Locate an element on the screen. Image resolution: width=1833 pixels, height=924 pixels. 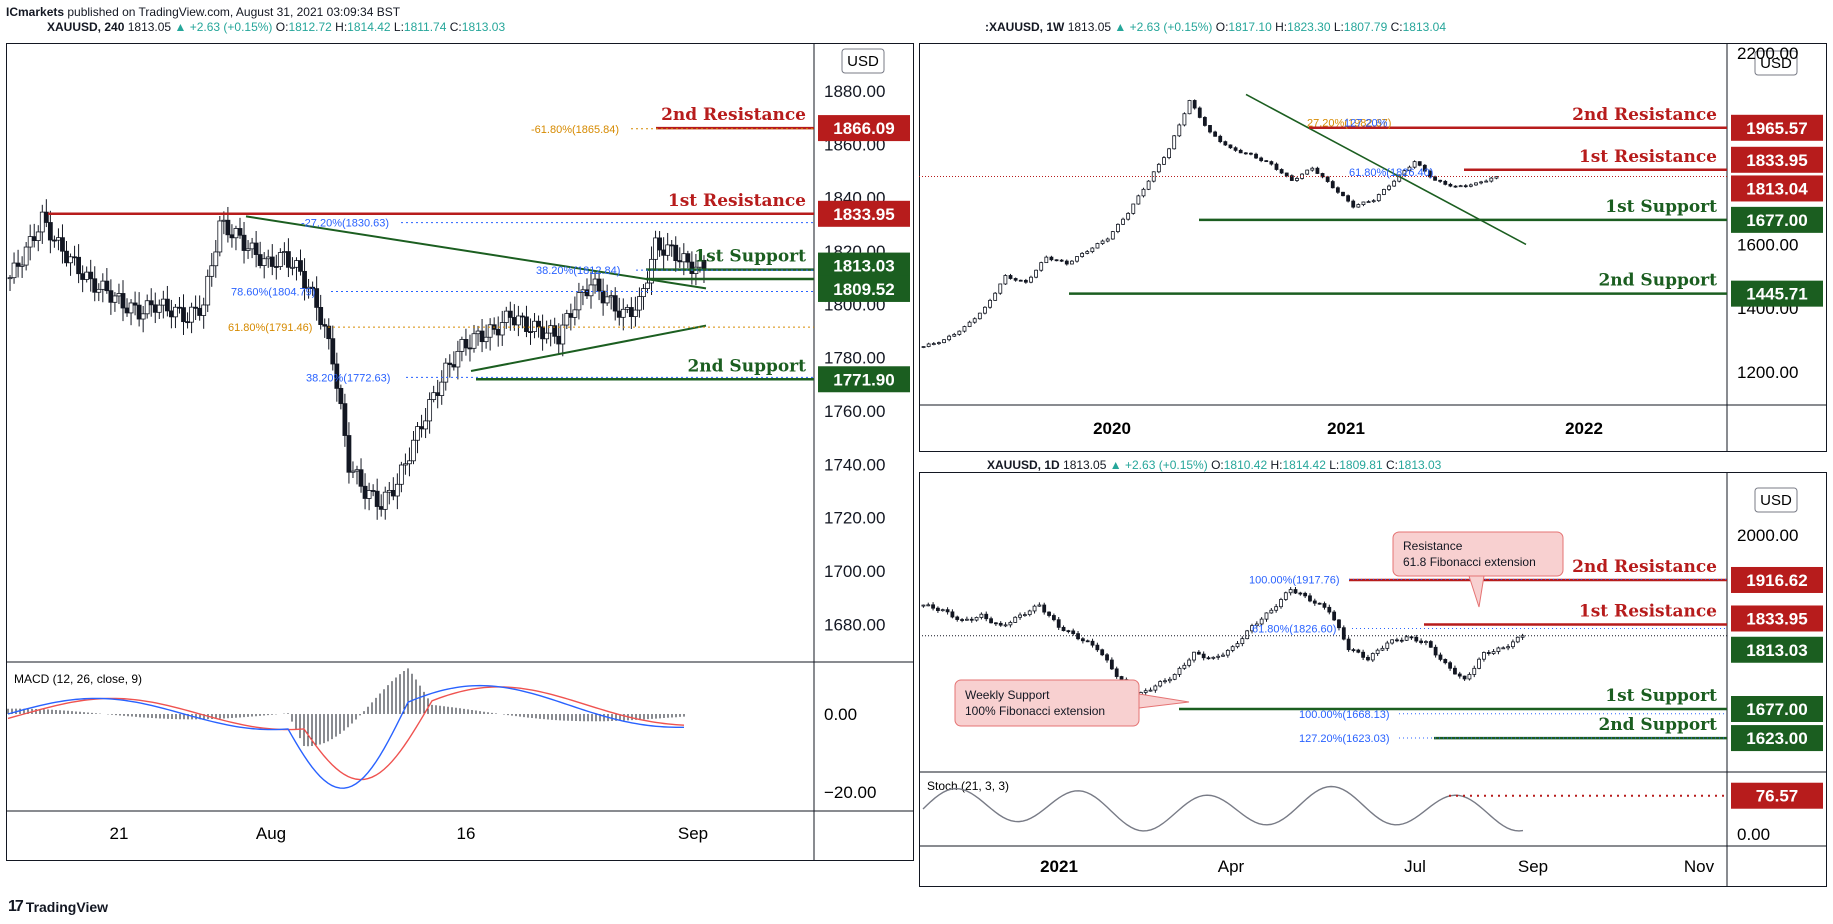
d1-price-2nd-support-label: 1623.00 is located at coordinates (1776, 738).